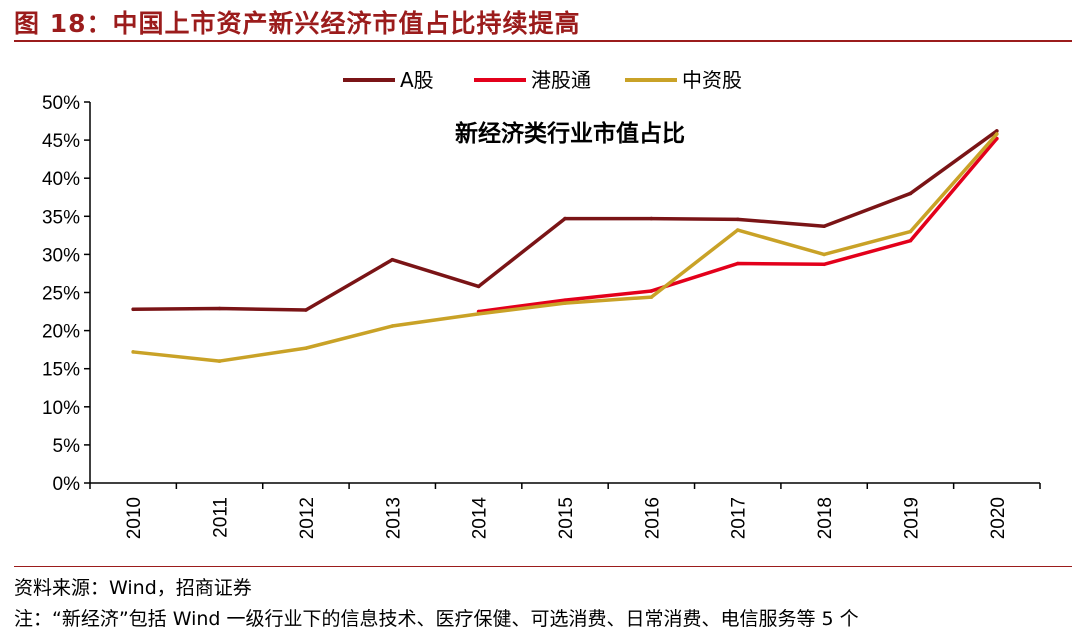 Image resolution: width=1080 pixels, height=637 pixels. I want to click on y-tick-label: 35%, so click(61, 217).